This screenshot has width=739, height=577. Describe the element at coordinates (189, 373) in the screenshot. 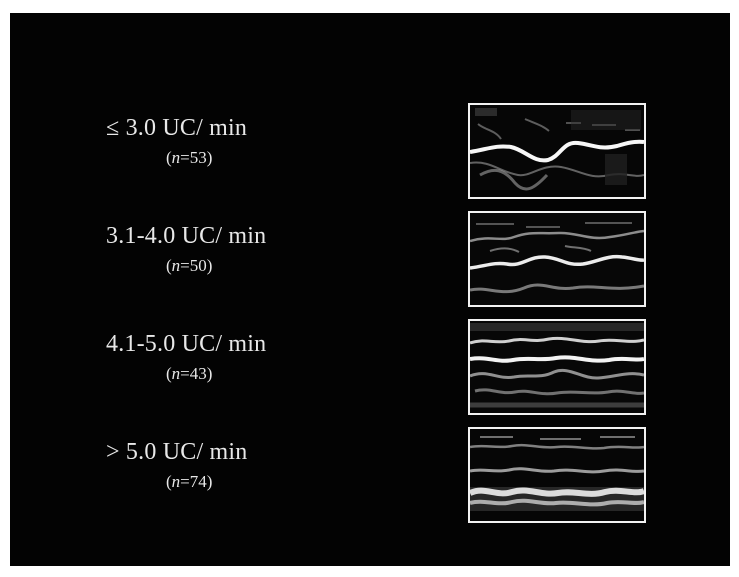

I see `sample-size: (n=43)` at that location.